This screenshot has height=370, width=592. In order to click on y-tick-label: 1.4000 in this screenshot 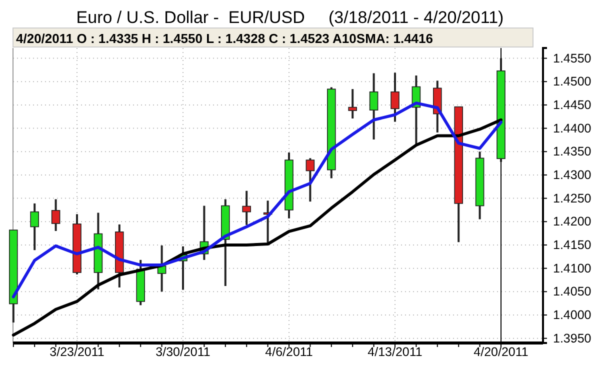, I will do `click(572, 315)`.